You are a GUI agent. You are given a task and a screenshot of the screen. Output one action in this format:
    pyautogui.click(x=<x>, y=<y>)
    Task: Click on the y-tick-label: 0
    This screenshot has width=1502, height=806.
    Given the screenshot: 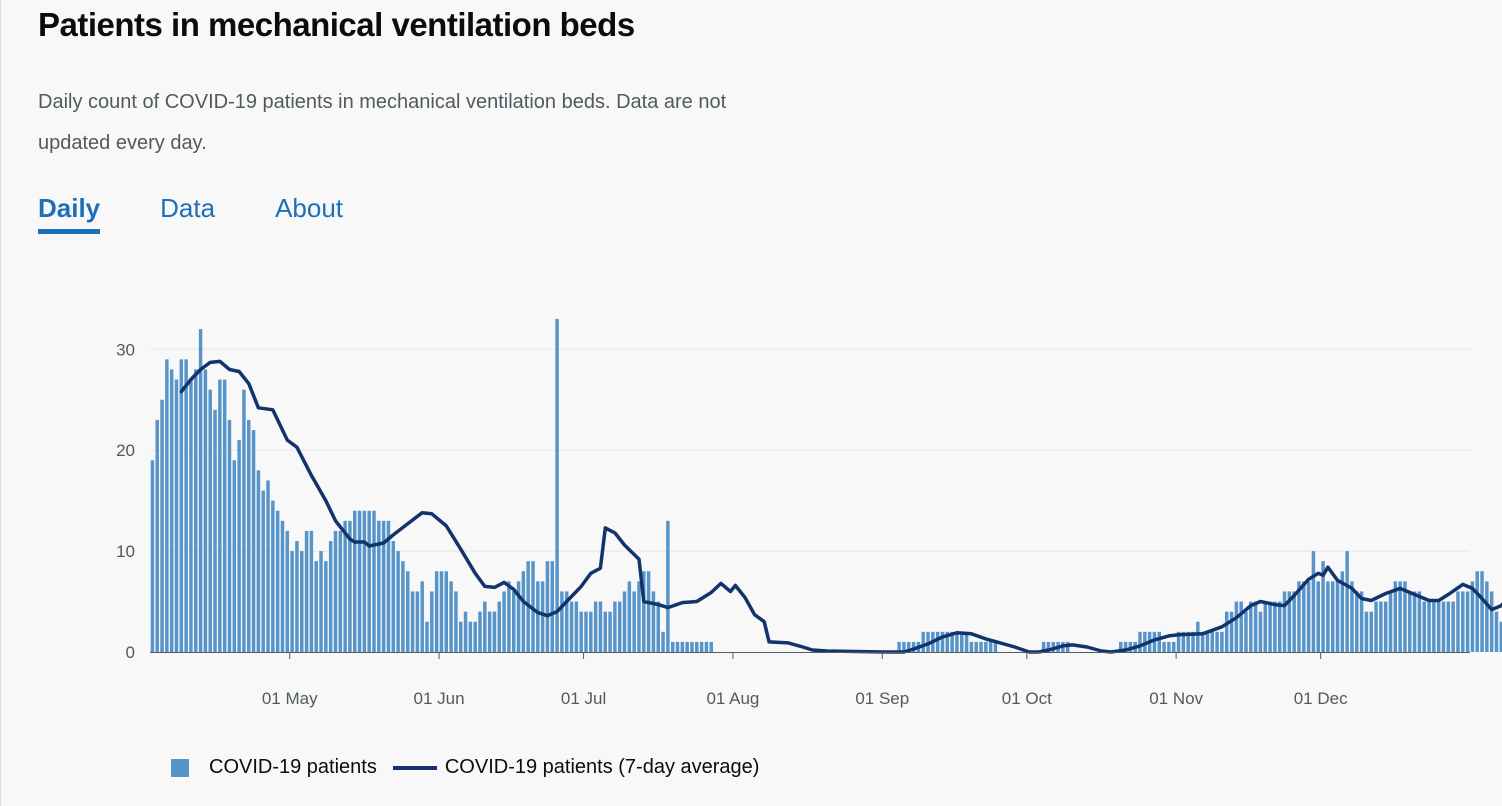 What is the action you would take?
    pyautogui.click(x=130, y=652)
    